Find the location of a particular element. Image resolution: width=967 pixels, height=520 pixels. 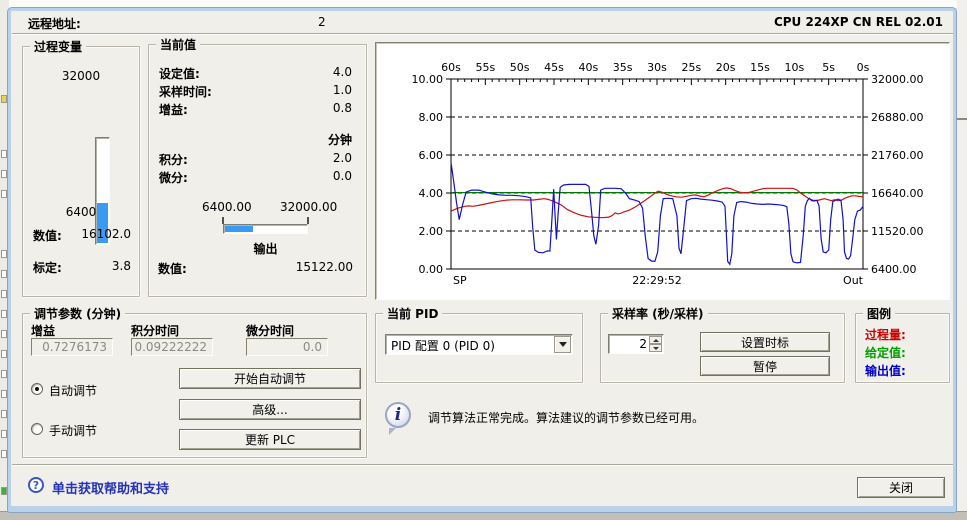

help-separator is located at coordinates (482, 465).